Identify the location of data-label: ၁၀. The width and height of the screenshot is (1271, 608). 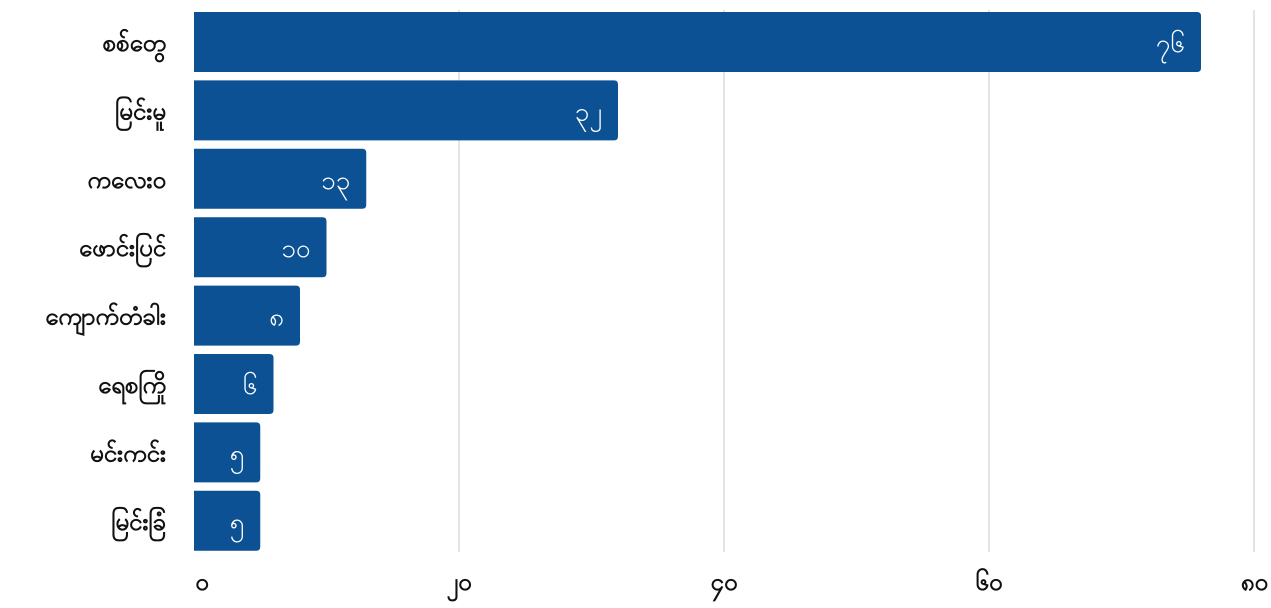
(296, 249).